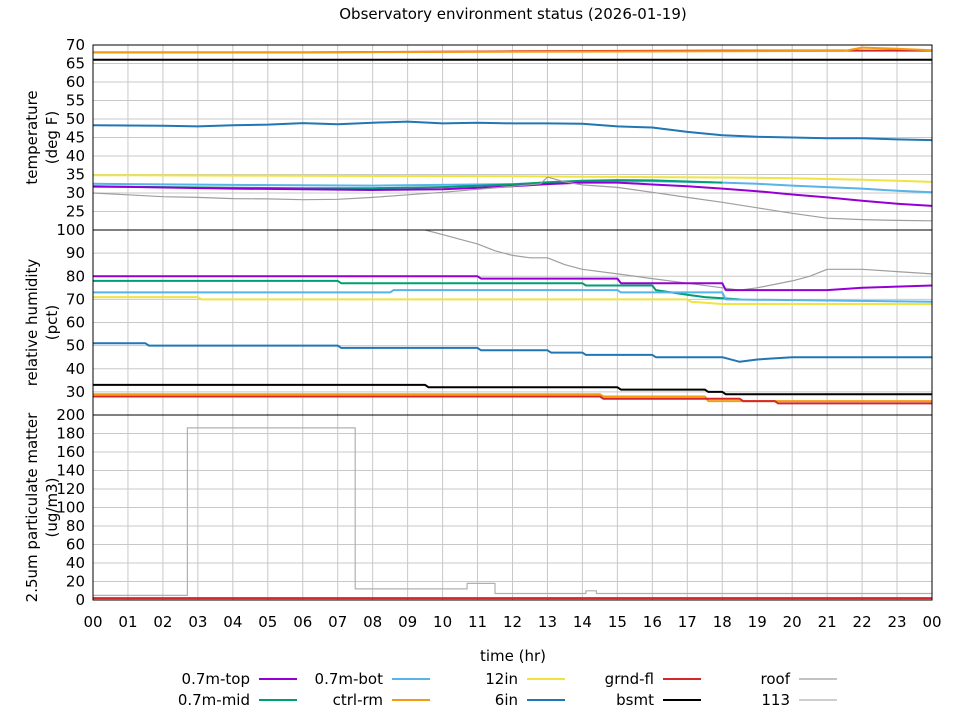 This screenshot has height=720, width=960. Describe the element at coordinates (75, 545) in the screenshot. I see `particulate-ytick-label: 60` at that location.